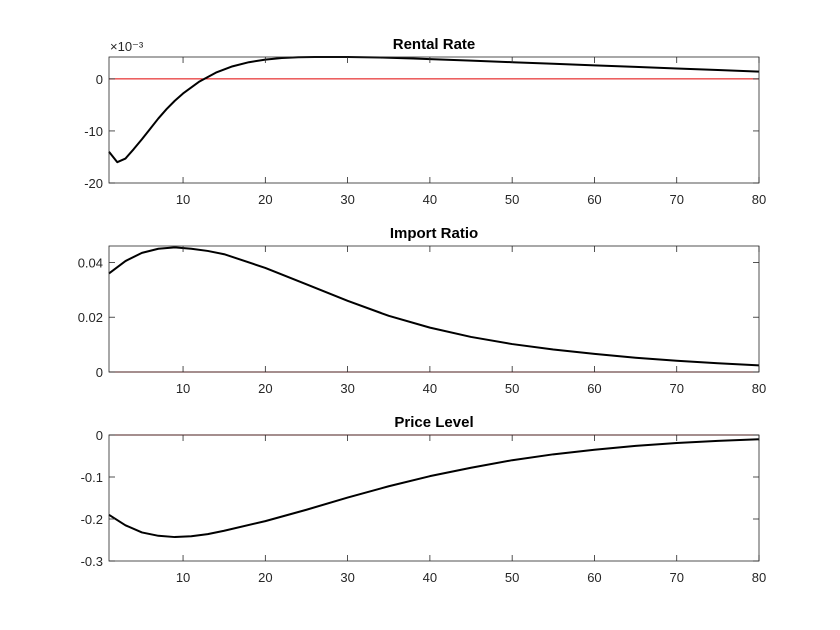  What do you see at coordinates (434, 44) in the screenshot?
I see `panel-title: Rental Rate` at bounding box center [434, 44].